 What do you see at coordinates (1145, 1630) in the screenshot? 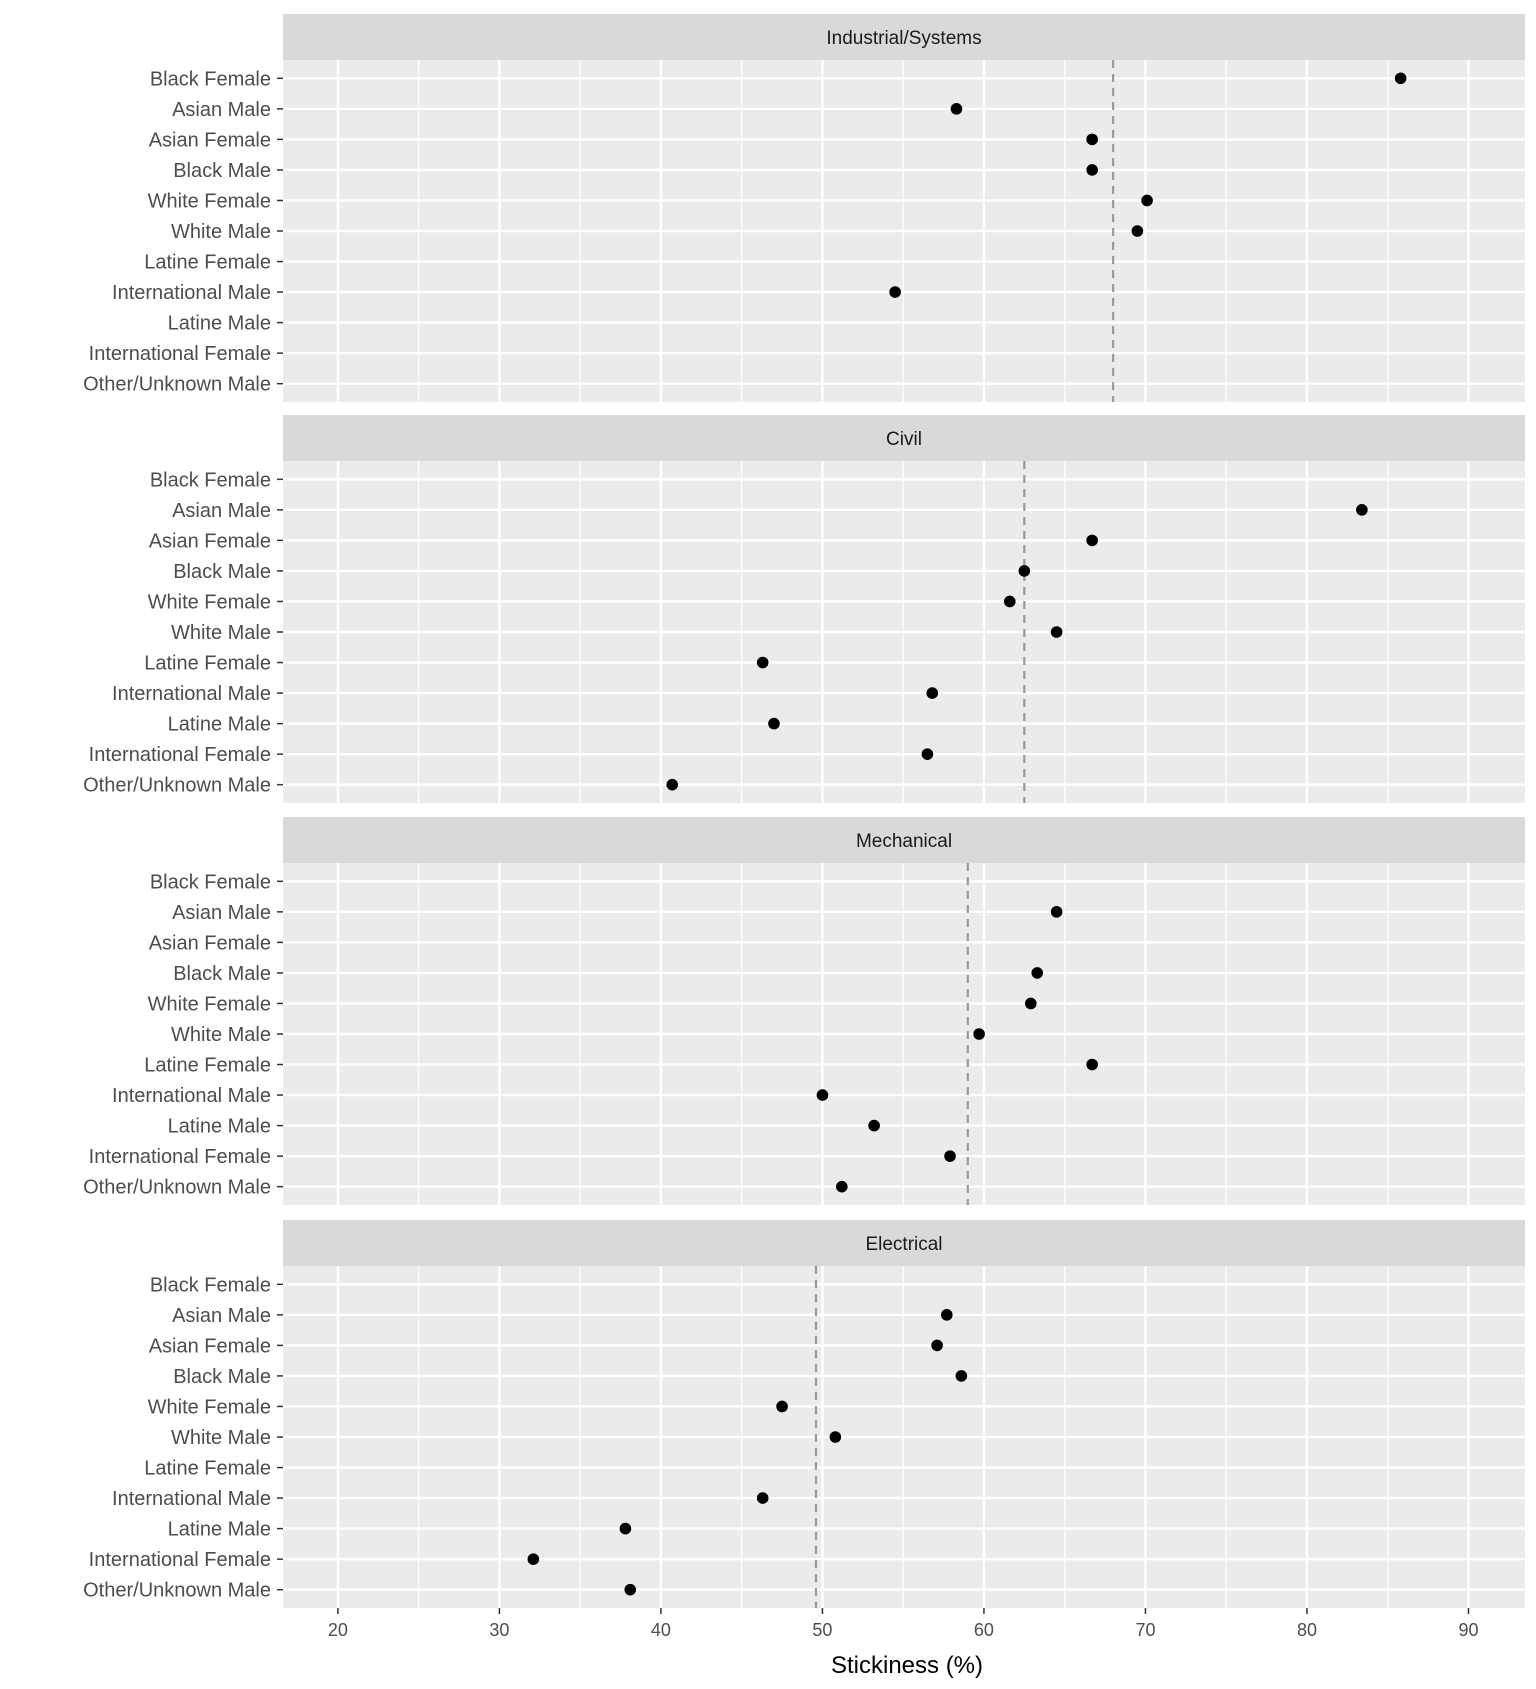
I see `x-tick-label: 70` at bounding box center [1145, 1630].